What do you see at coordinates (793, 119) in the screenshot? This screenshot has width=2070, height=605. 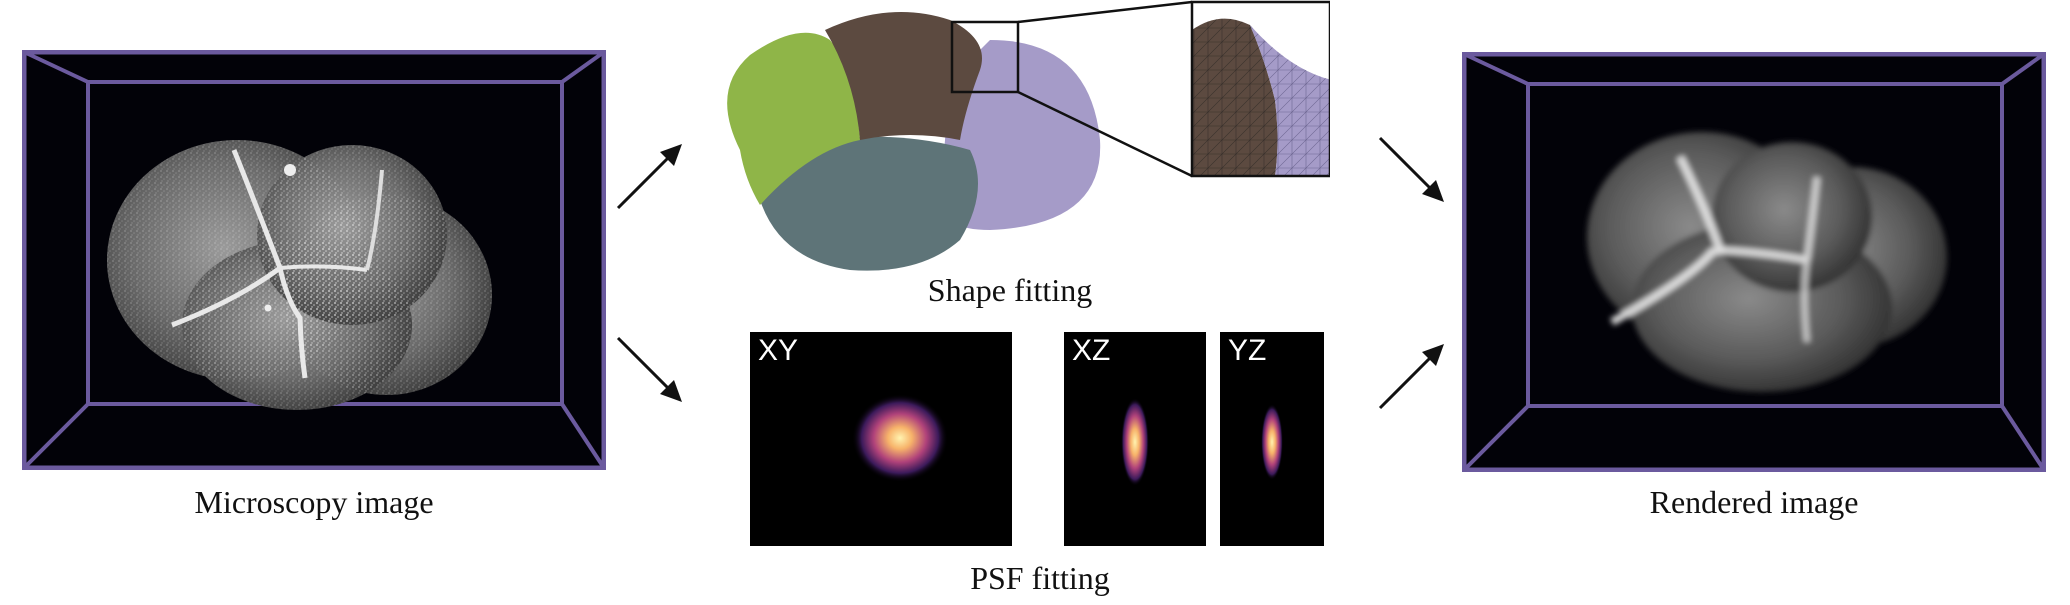 I see `green-cell` at bounding box center [793, 119].